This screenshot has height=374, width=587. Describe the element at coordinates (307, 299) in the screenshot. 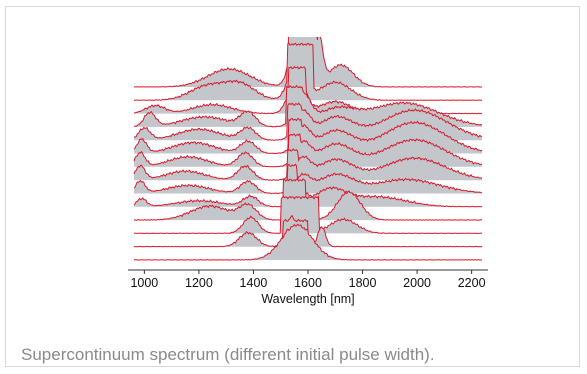

I see `x-axis-title: Wavelength [nm]` at that location.